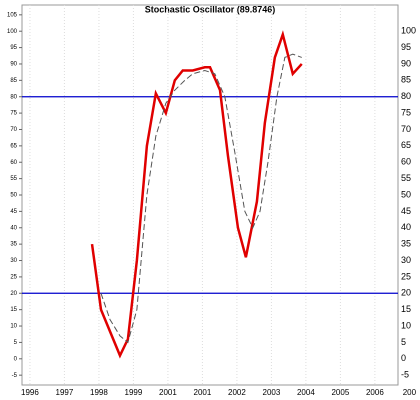  I want to click on x-tick-label: 2003, so click(272, 392).